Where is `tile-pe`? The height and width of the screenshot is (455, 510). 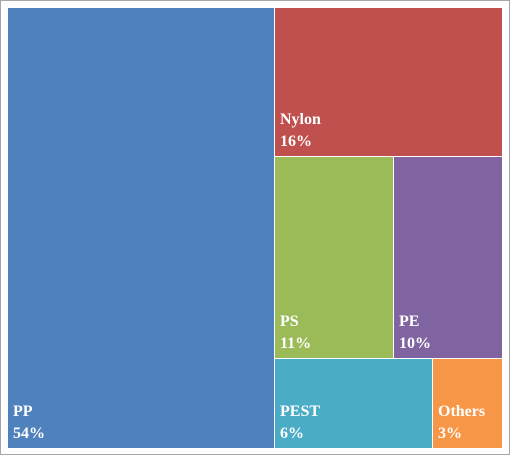
tile-pe is located at coordinates (448, 257).